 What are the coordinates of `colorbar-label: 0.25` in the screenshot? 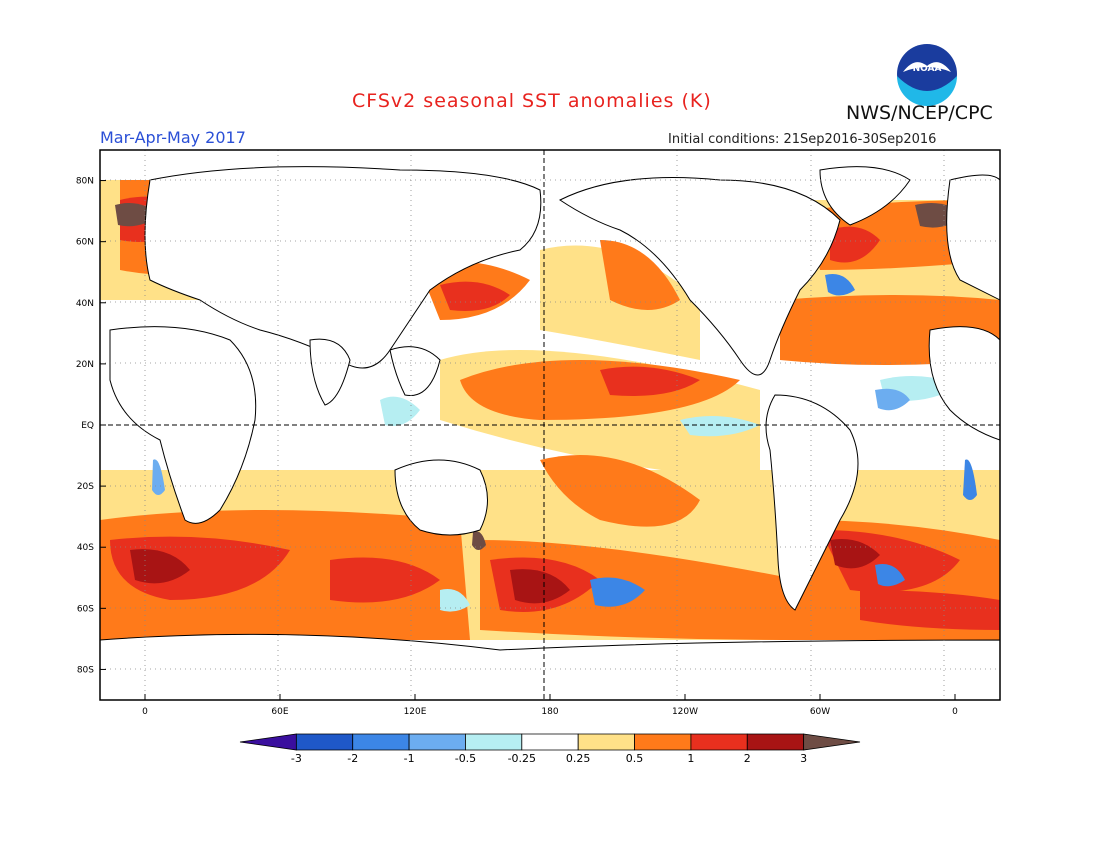 It's located at (578, 758).